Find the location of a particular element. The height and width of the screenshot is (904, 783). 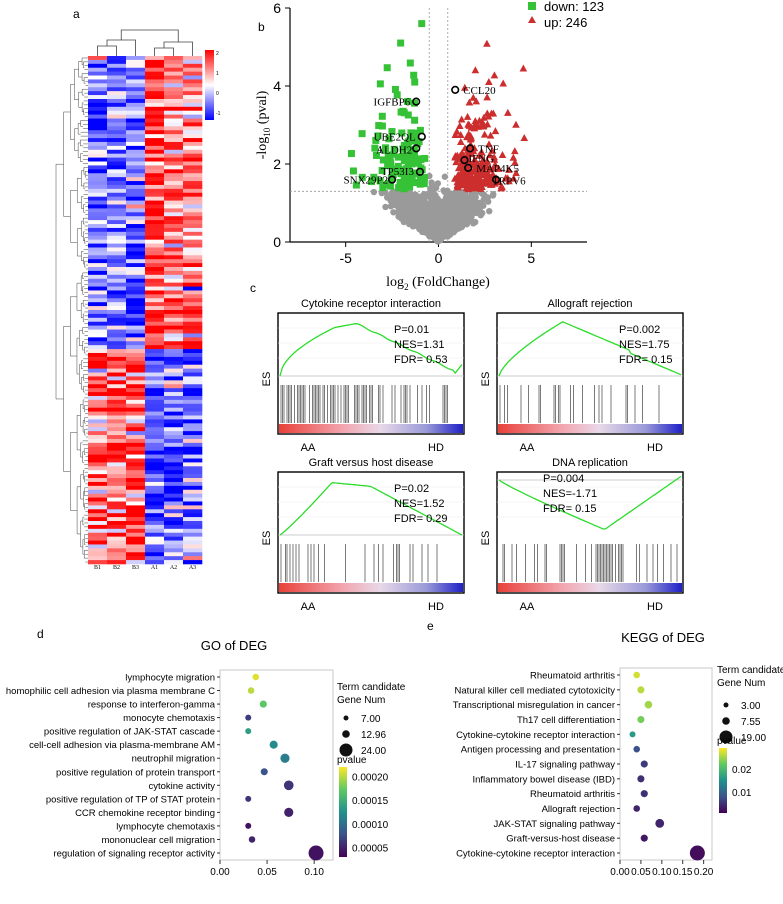

category-label: Cytokine-cytokine receptor interaction is located at coordinates (535, 854).